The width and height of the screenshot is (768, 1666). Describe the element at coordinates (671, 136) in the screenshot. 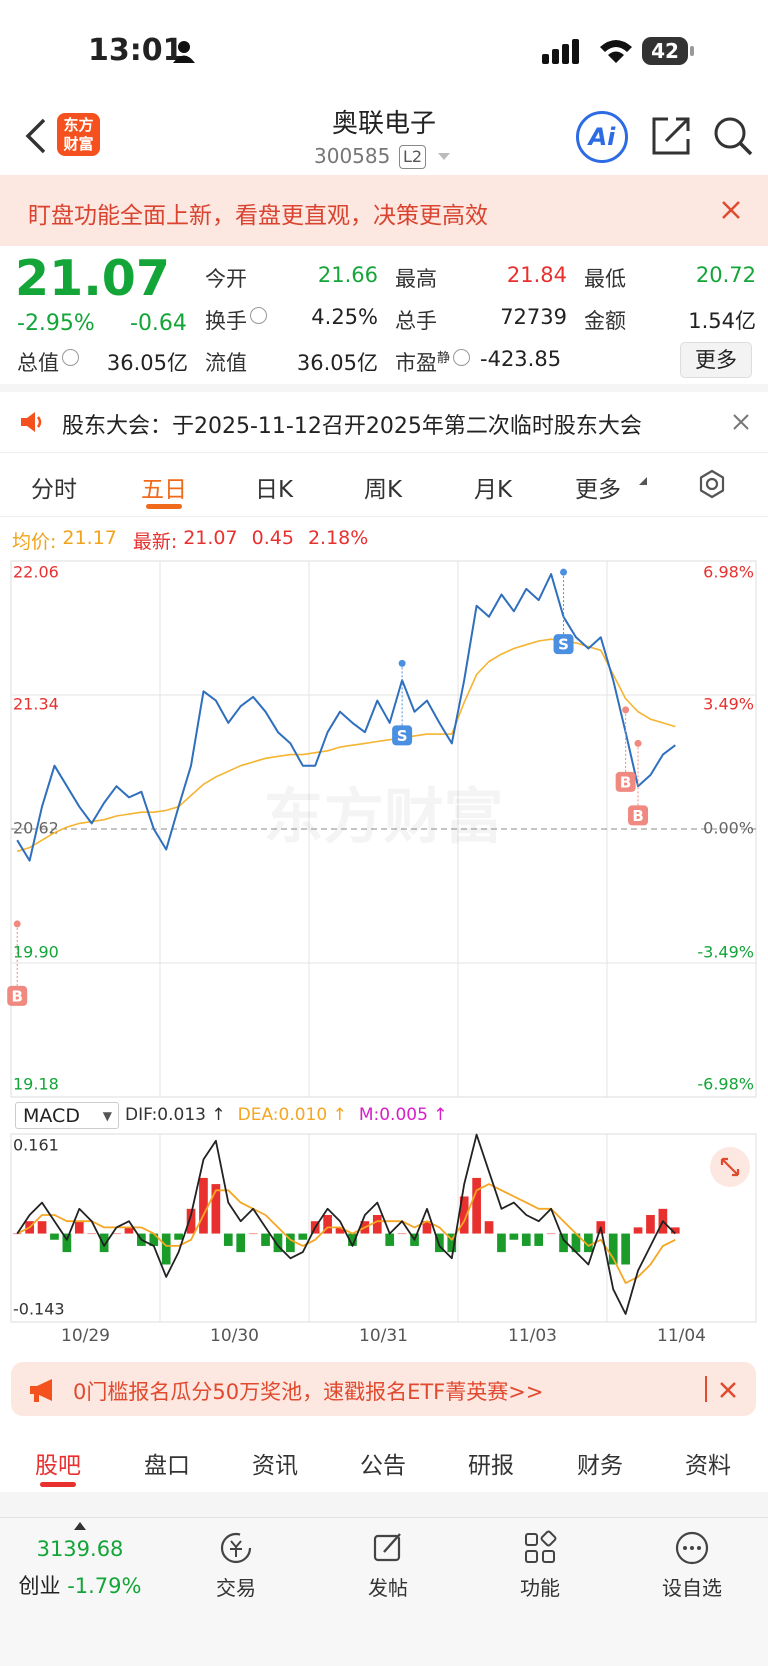

I see `share-button` at that location.